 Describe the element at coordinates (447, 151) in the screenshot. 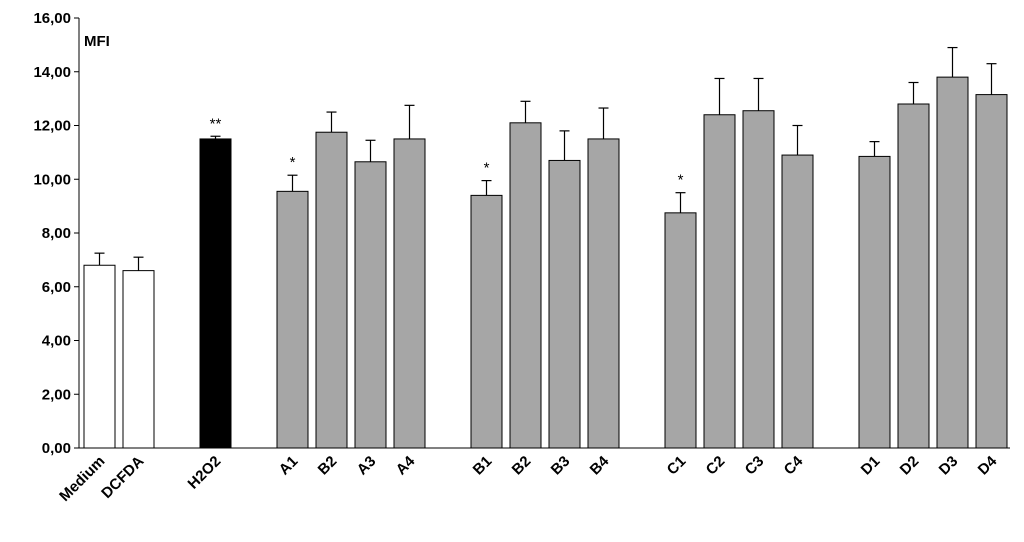

I see `significance-annotations: *** **` at that location.